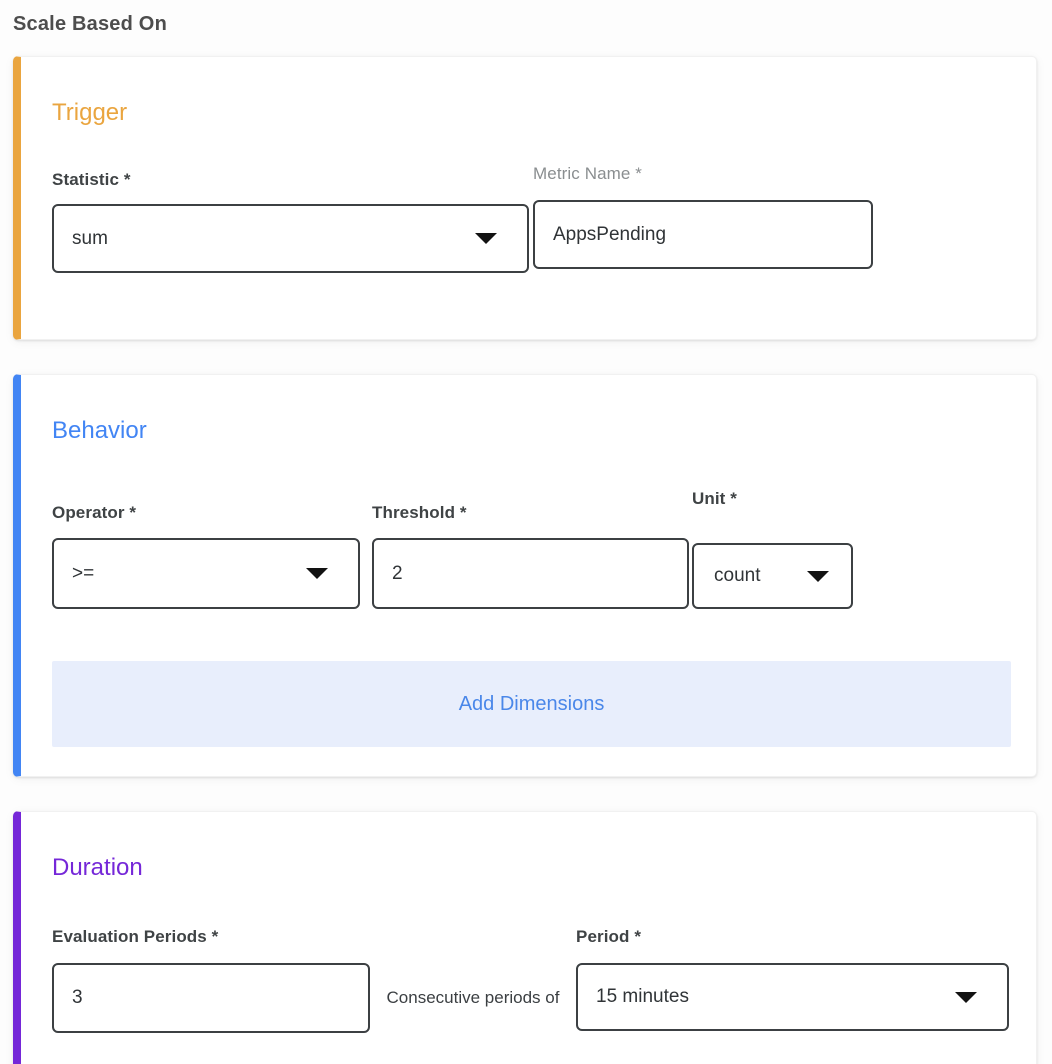 Image resolution: width=1052 pixels, height=1064 pixels. Describe the element at coordinates (91, 179) in the screenshot. I see `statistic-label: Statistic *` at that location.